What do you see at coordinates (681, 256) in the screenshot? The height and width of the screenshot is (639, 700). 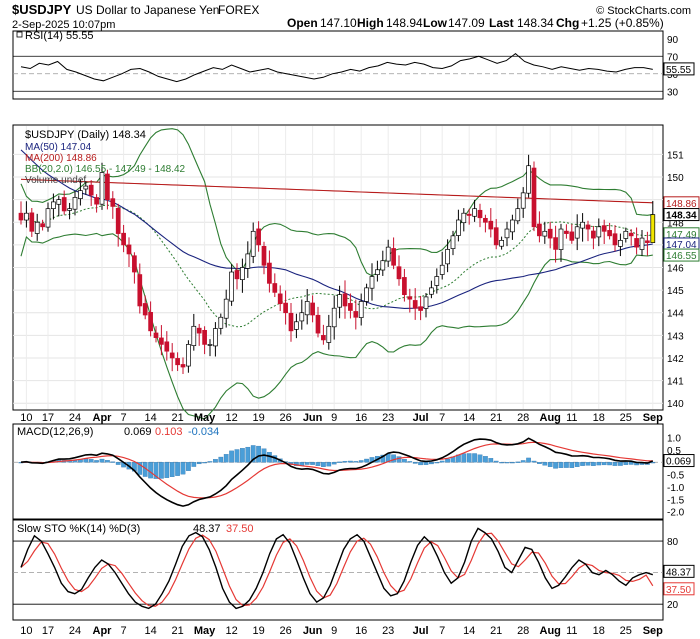 I see `price-axis-label-text: 146.55` at bounding box center [681, 256].